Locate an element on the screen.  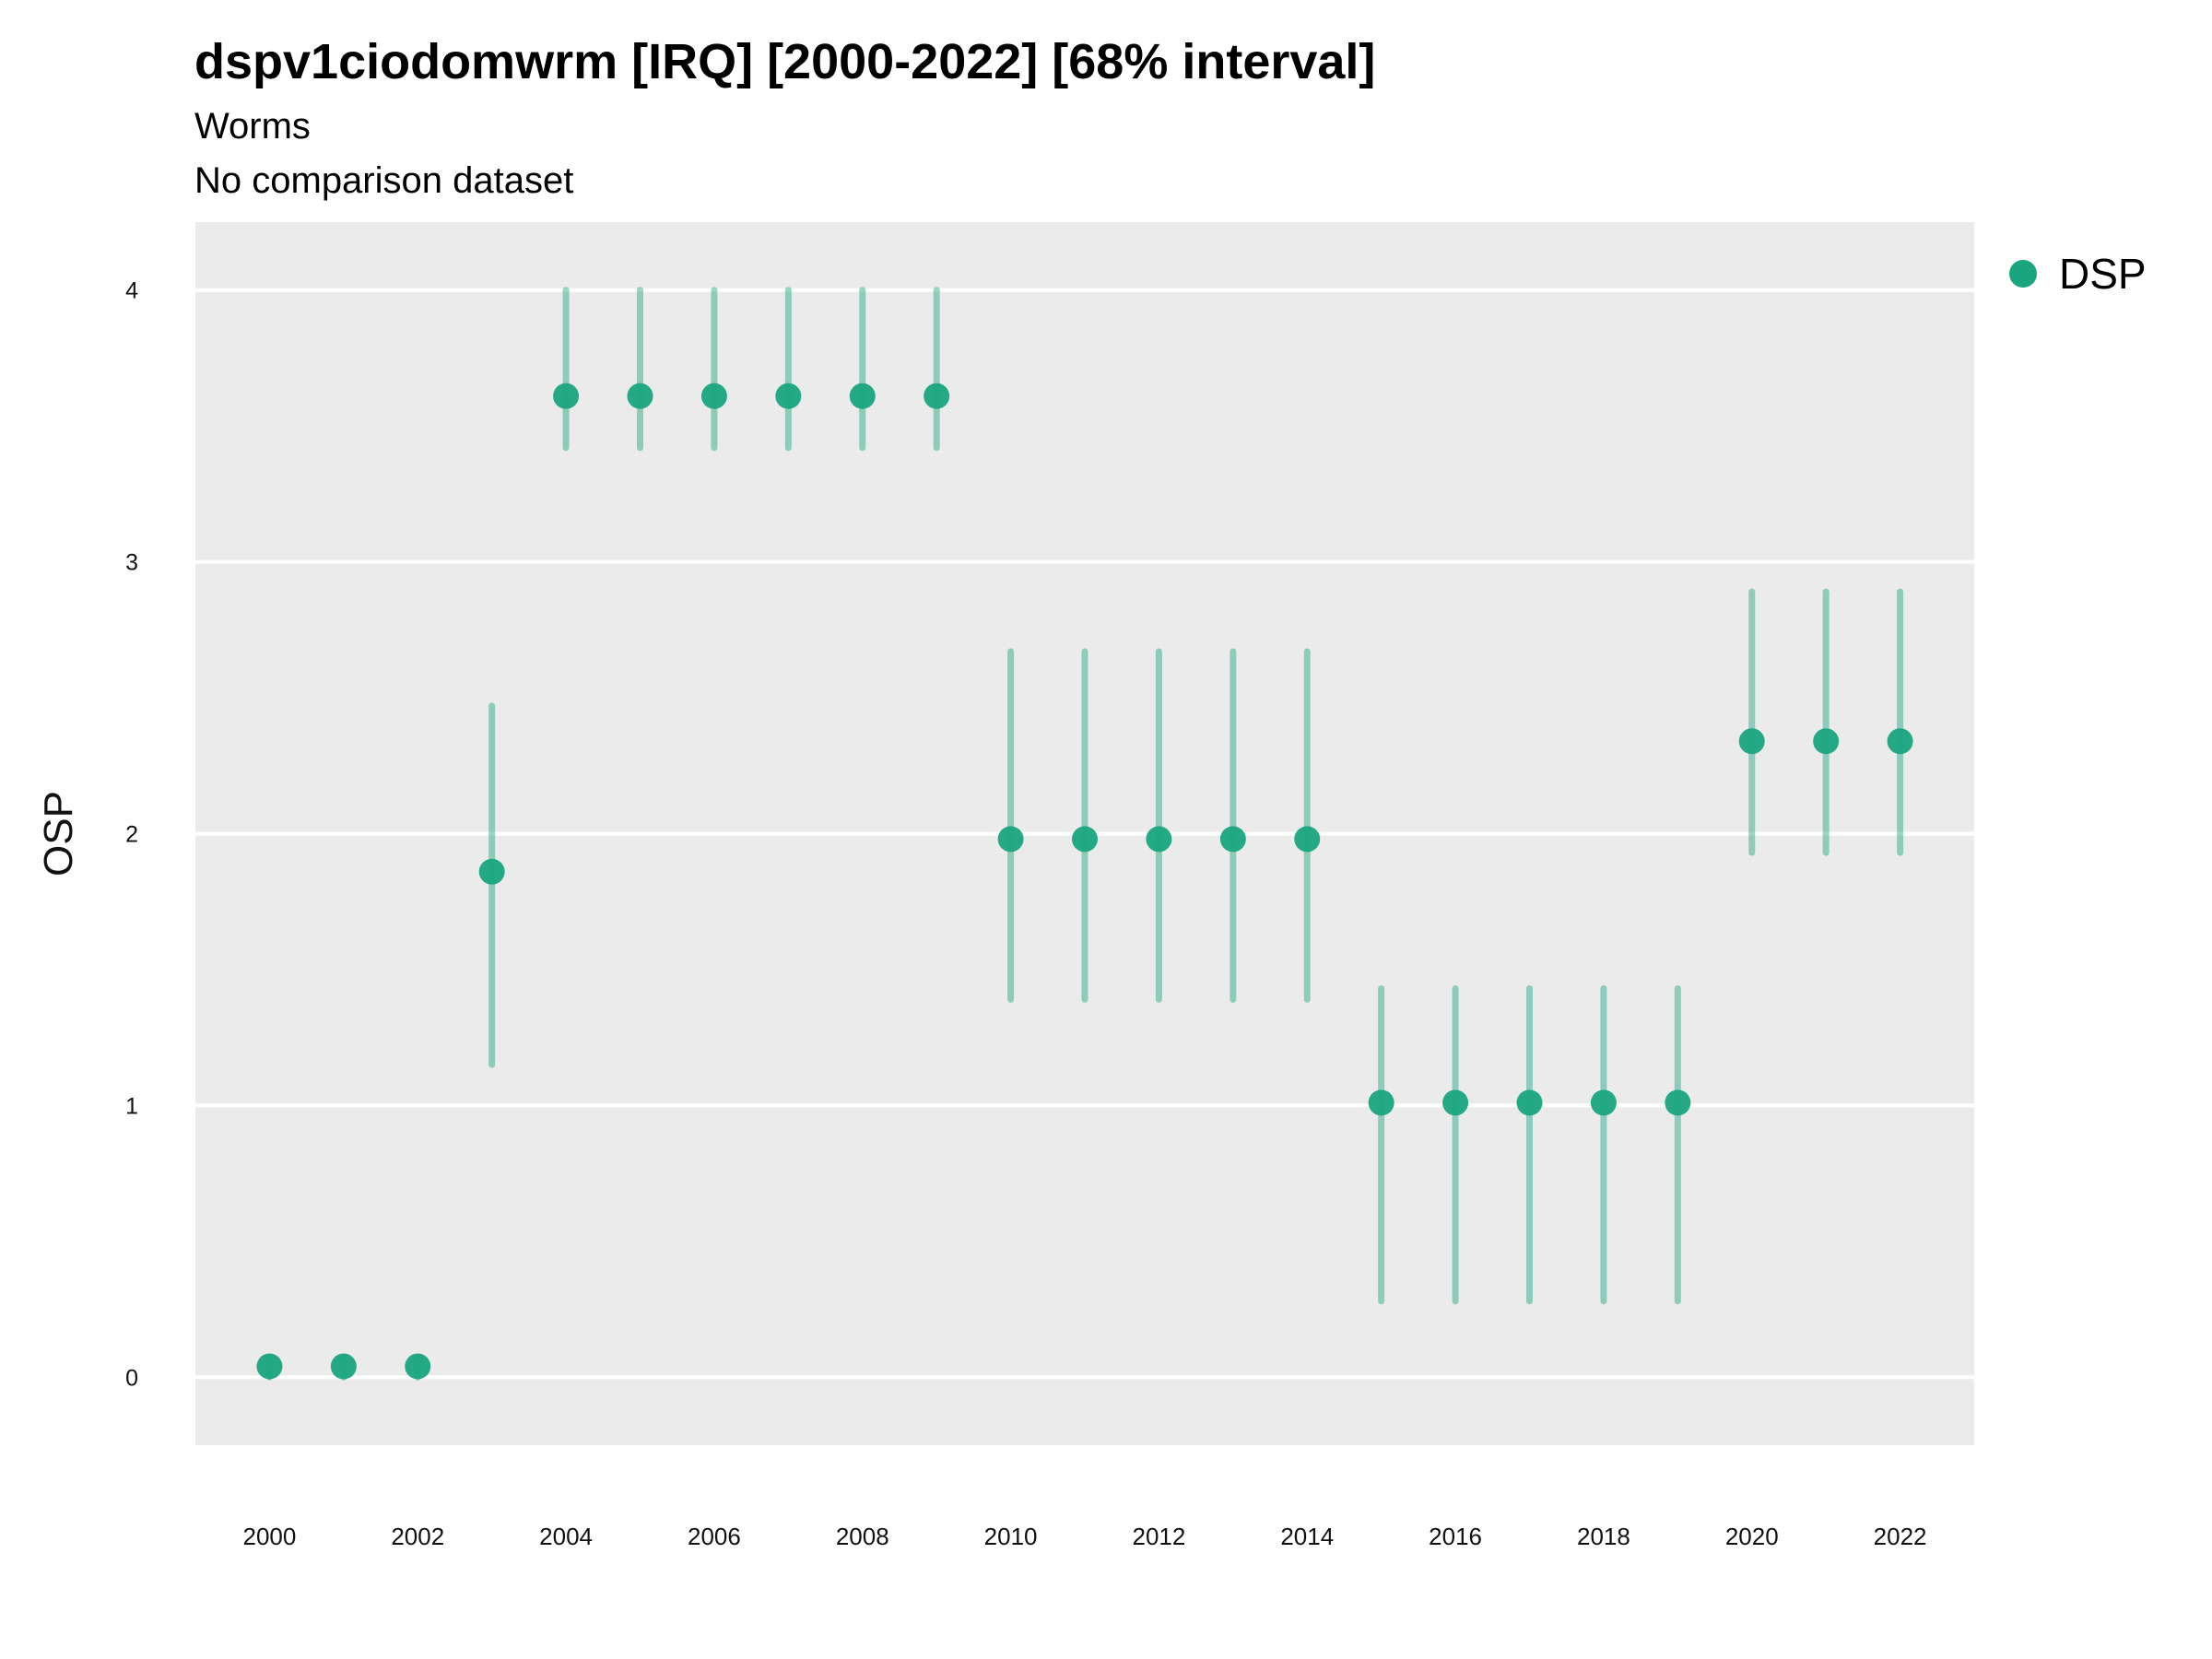
y-tick-label: 2 is located at coordinates (131, 835).